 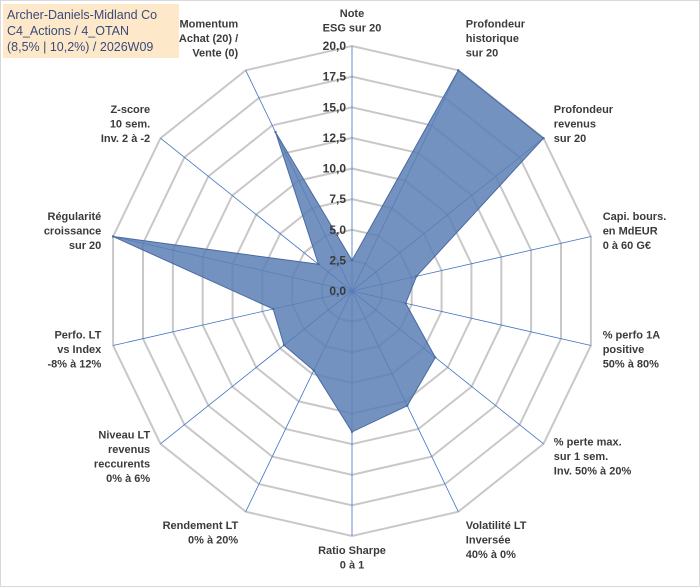 I want to click on tick-label: 0,0, so click(x=337, y=291).